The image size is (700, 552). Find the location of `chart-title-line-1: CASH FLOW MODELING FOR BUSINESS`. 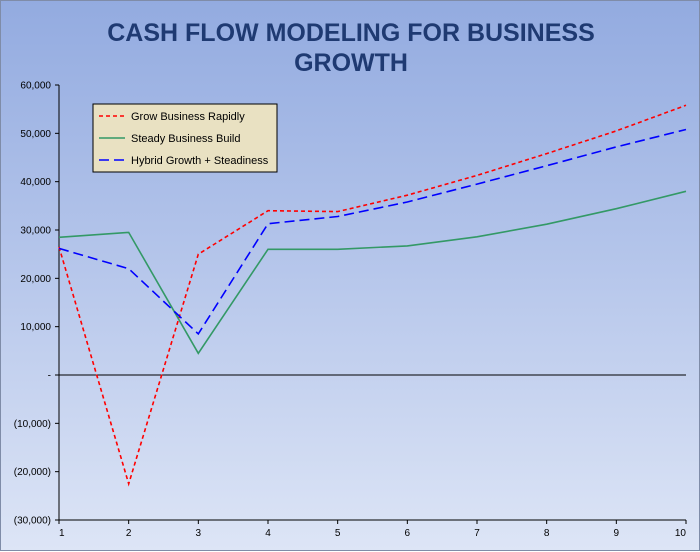

chart-title-line-1: CASH FLOW MODELING FOR BUSINESS is located at coordinates (351, 33).